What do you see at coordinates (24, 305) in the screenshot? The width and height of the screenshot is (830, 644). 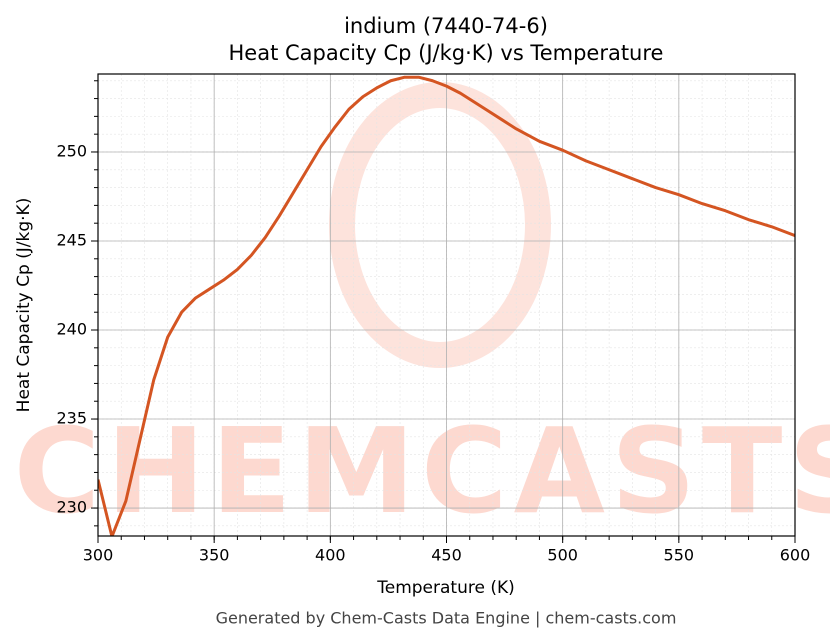 I see `y-axis-label: Heat Capacity Cp (J/kg·K)` at bounding box center [24, 305].